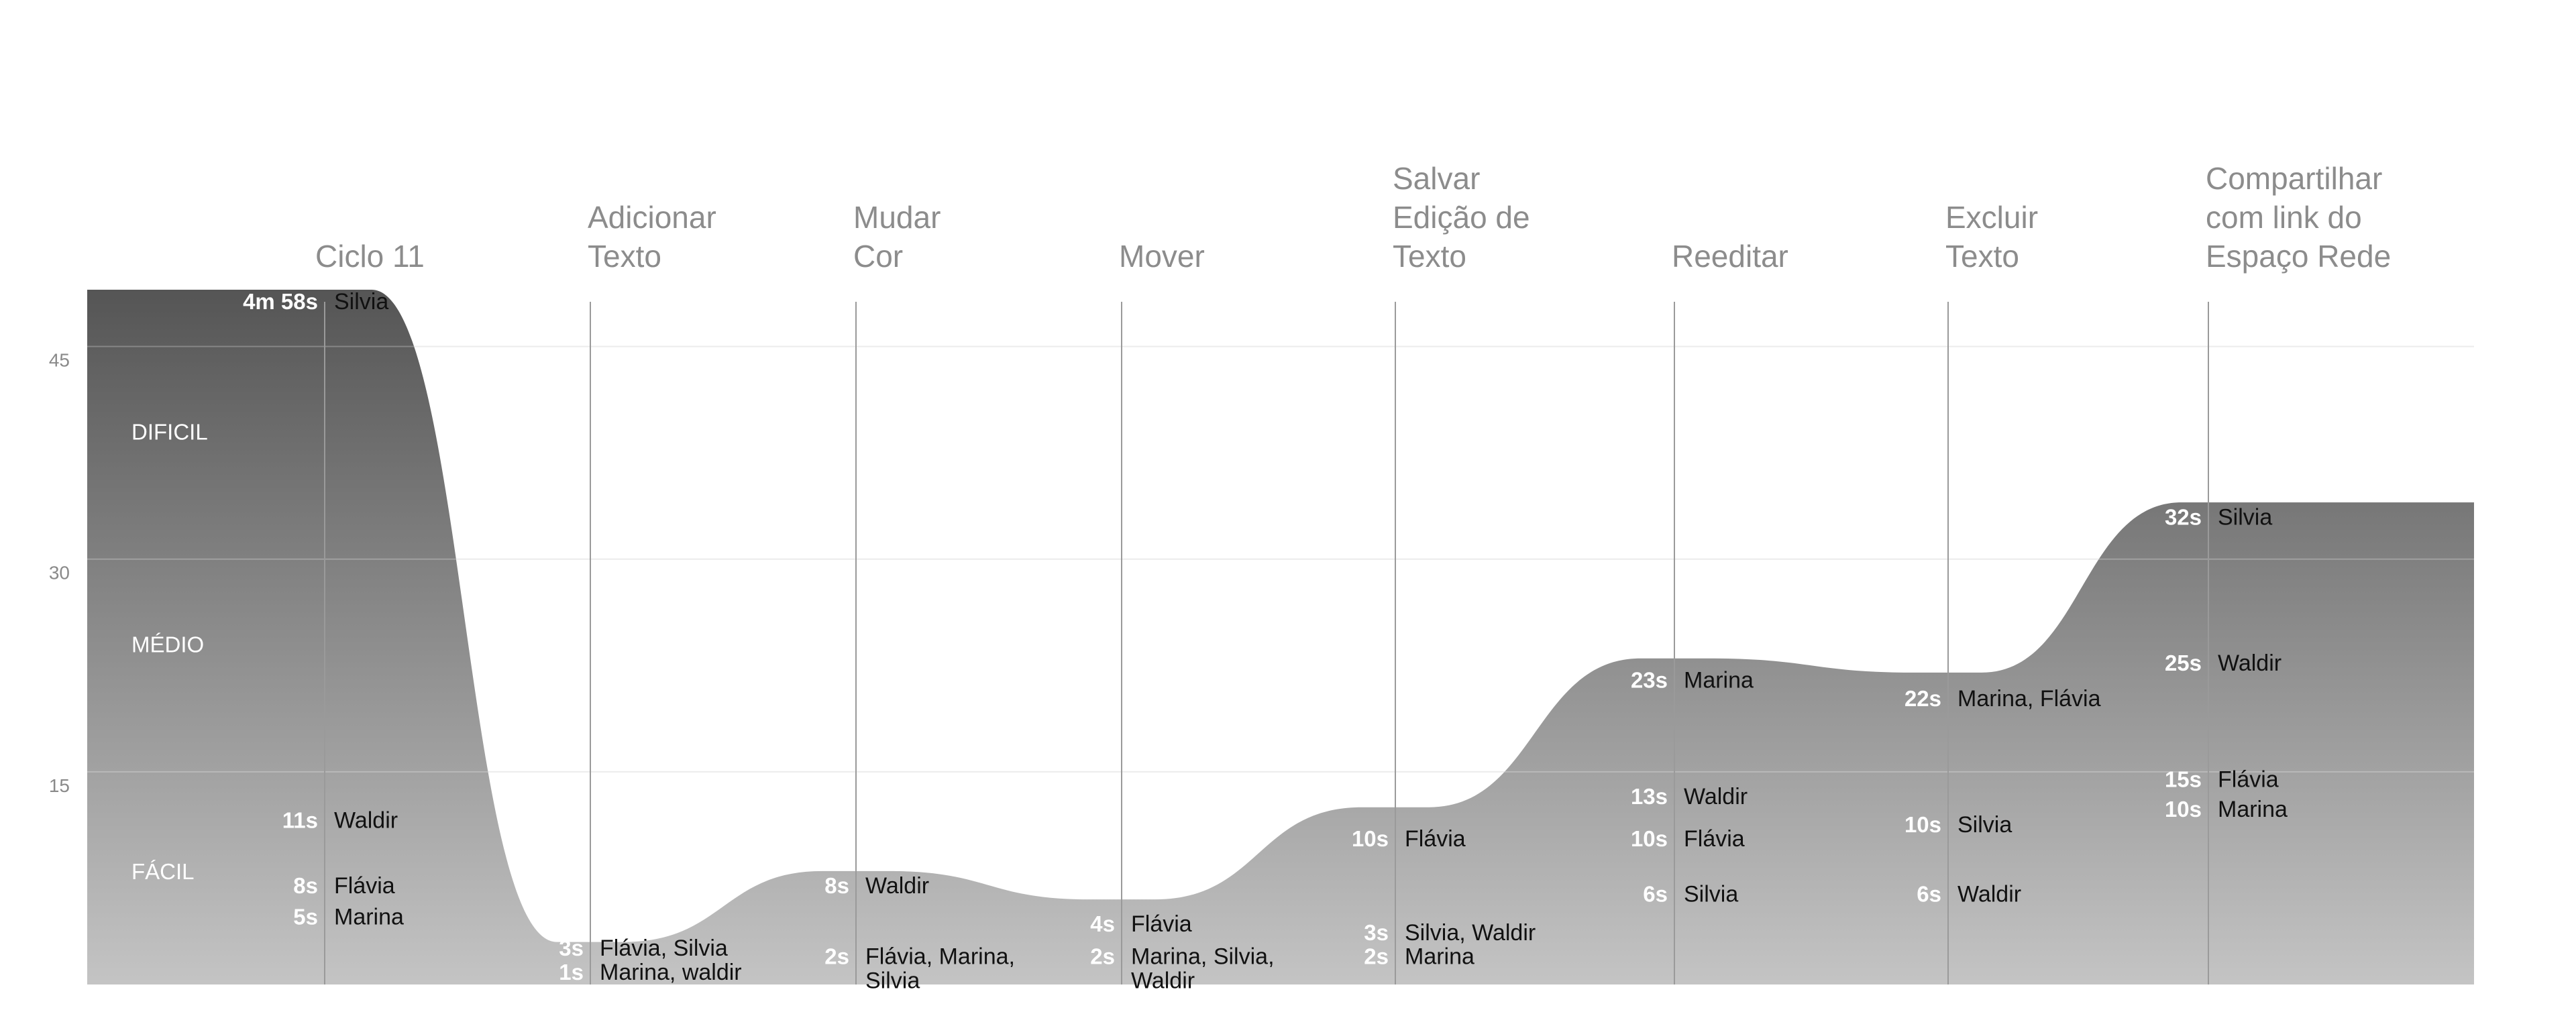 This screenshot has height=1014, width=2576. I want to click on y-tick-label: 30, so click(59, 573).